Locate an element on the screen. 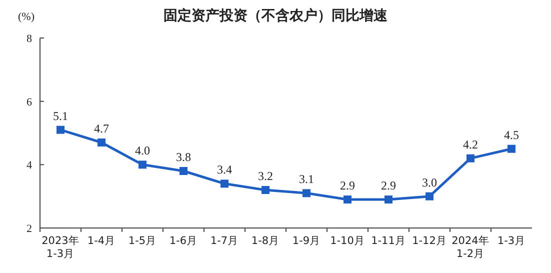 Image resolution: width=551 pixels, height=273 pixels. x-tick-label: 1-11月 is located at coordinates (388, 241).